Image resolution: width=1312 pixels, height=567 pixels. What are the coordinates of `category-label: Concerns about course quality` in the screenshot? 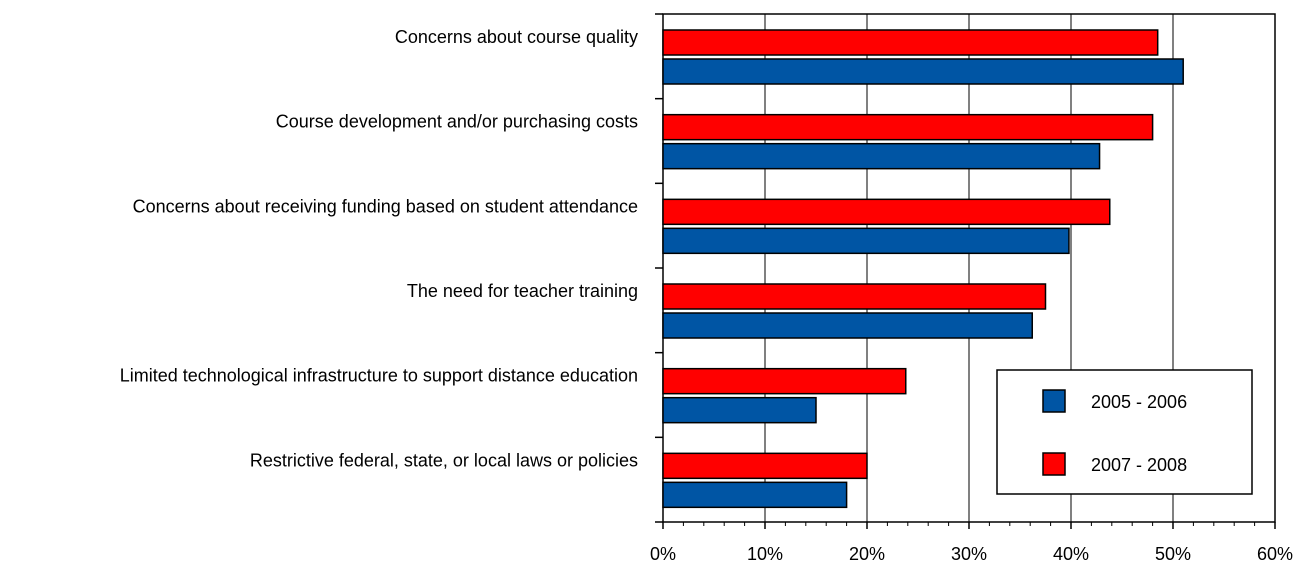 It's located at (516, 37).